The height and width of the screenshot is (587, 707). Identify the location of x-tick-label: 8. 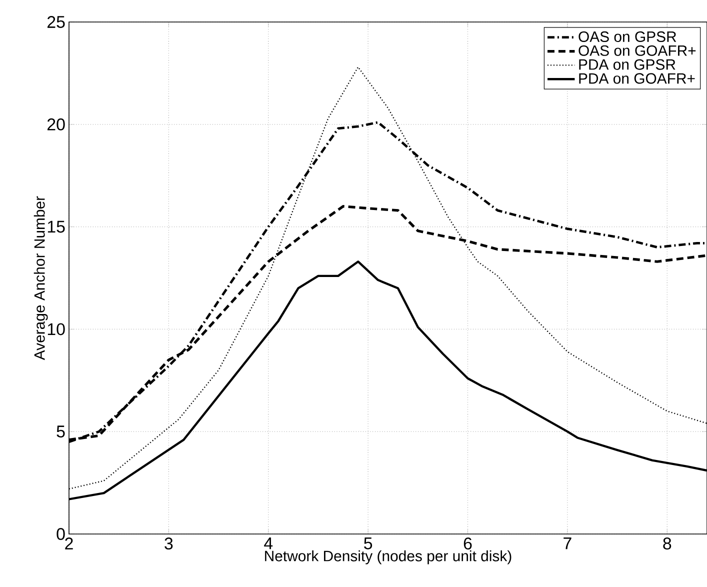
(667, 544).